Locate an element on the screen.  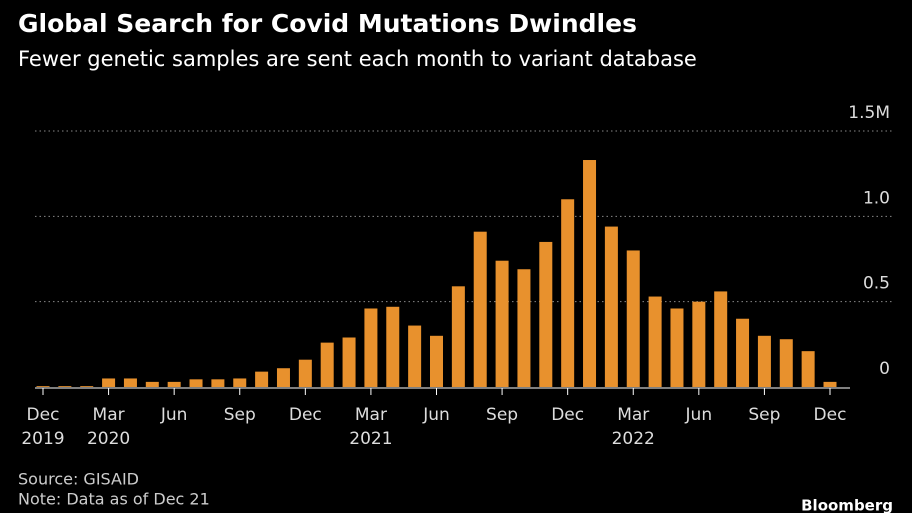
x-year-label: 2021 is located at coordinates (370, 439).